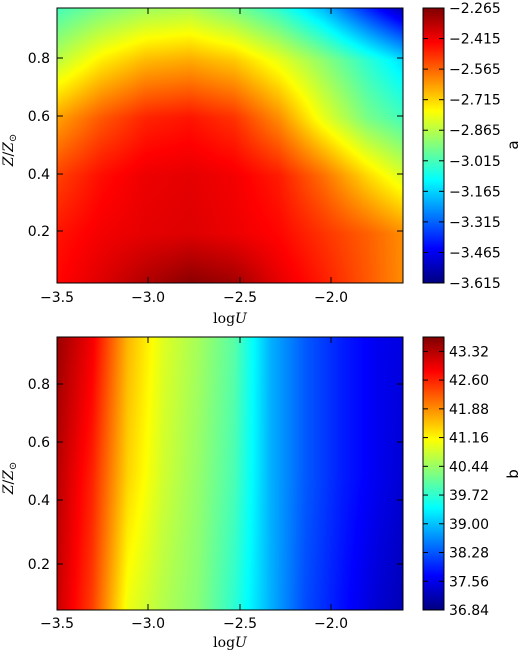  Describe the element at coordinates (469, 582) in the screenshot. I see `colorbar-tick-label: 37.56` at that location.